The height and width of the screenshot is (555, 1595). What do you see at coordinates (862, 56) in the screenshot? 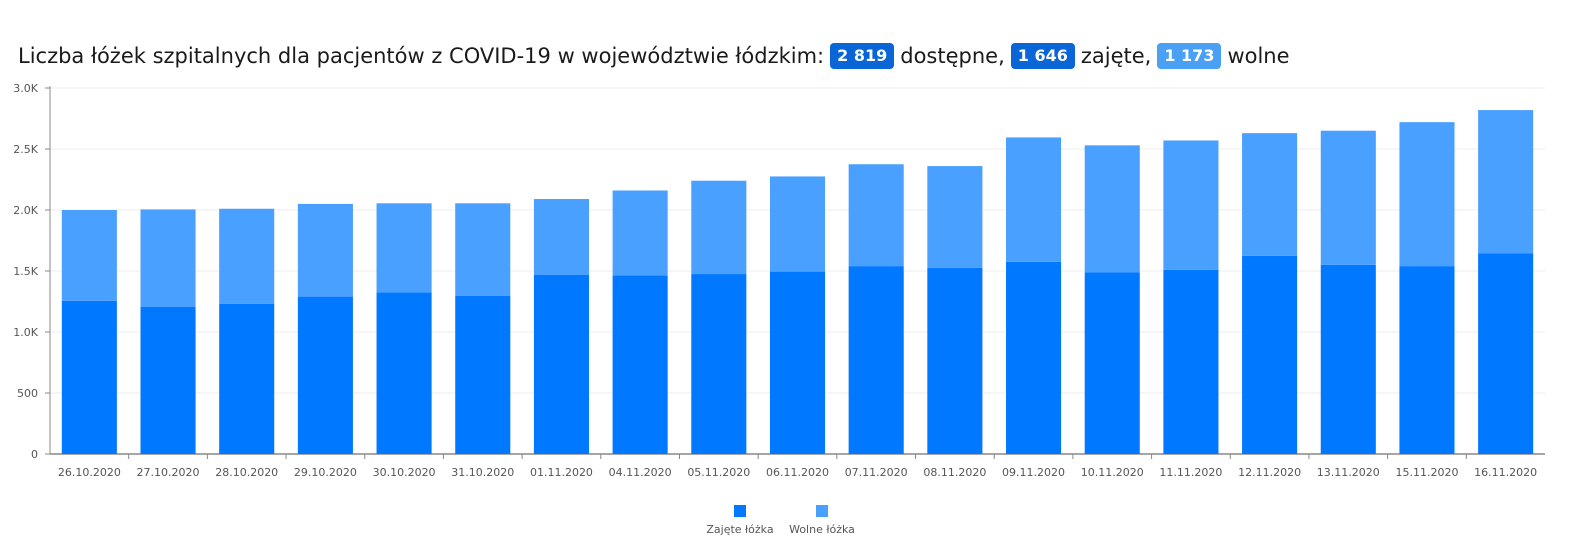
I see `available-badge: 2 819` at bounding box center [862, 56].